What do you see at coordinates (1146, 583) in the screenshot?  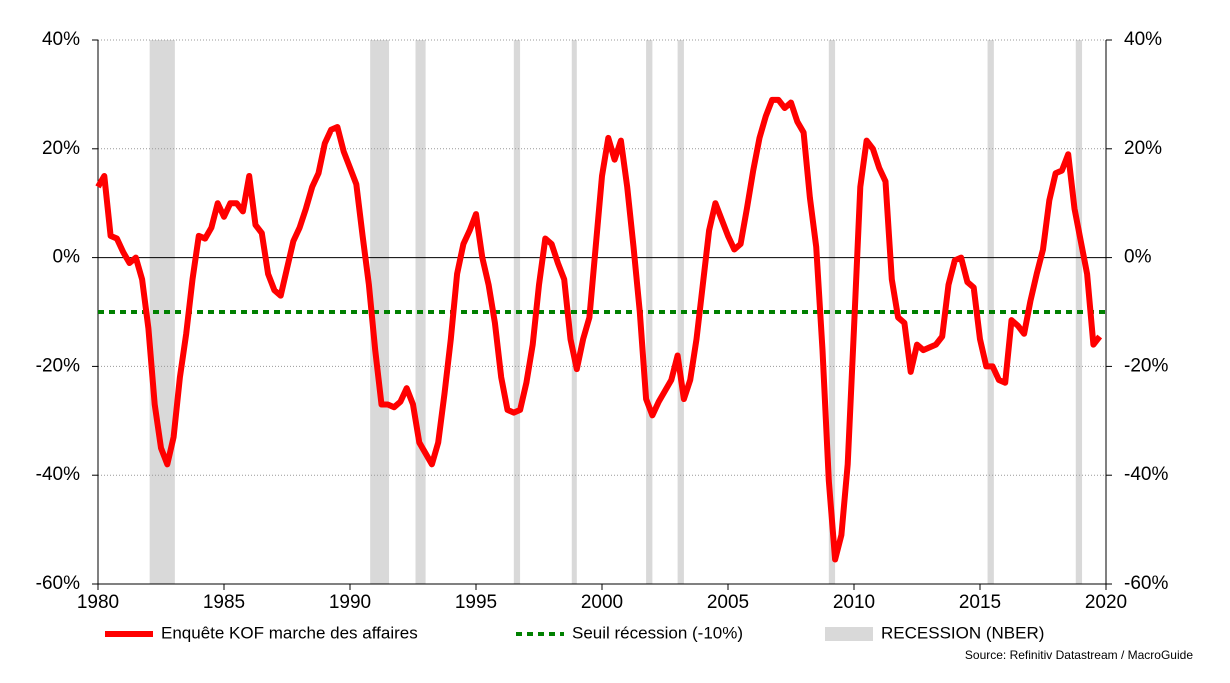 I see `y2-tick-label: -60%` at bounding box center [1146, 583].